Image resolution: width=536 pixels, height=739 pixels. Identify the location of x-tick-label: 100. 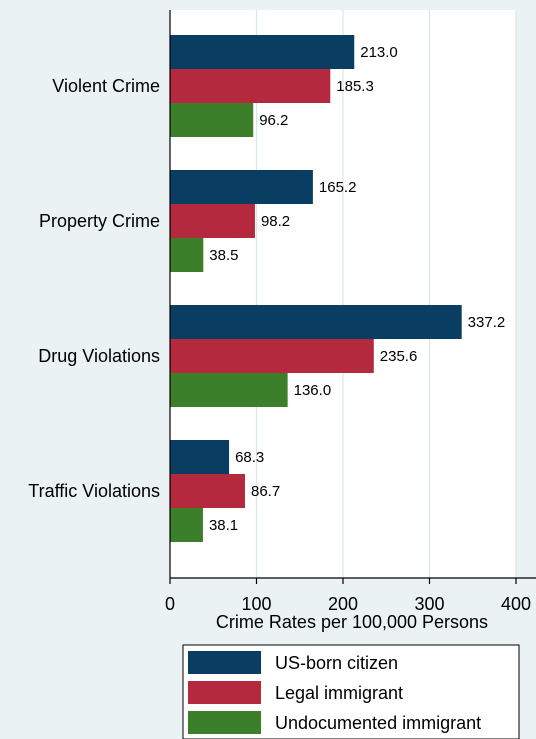
(256, 604).